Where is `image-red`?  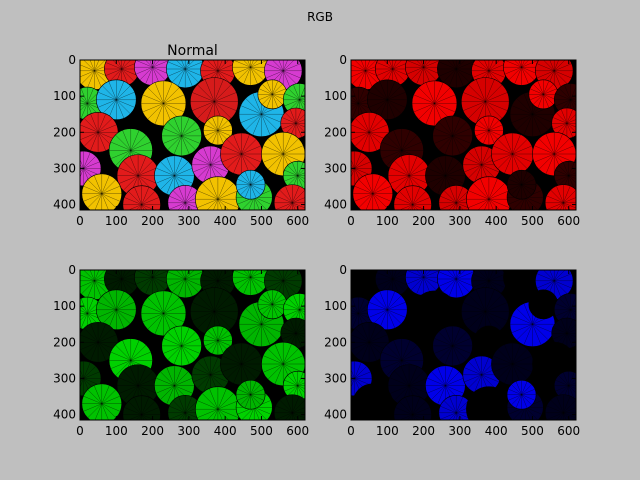 image-red is located at coordinates (463, 135).